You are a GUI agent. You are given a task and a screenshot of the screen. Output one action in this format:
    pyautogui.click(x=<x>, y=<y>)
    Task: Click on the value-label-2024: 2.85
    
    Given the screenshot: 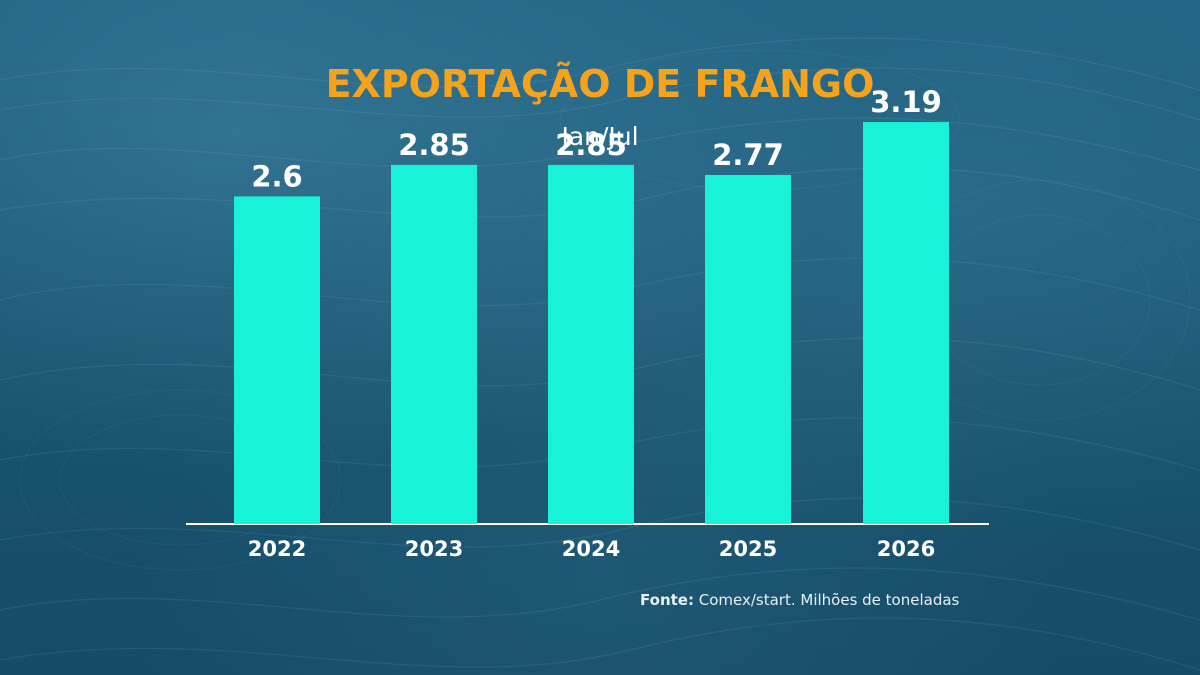 What is the action you would take?
    pyautogui.click(x=591, y=145)
    